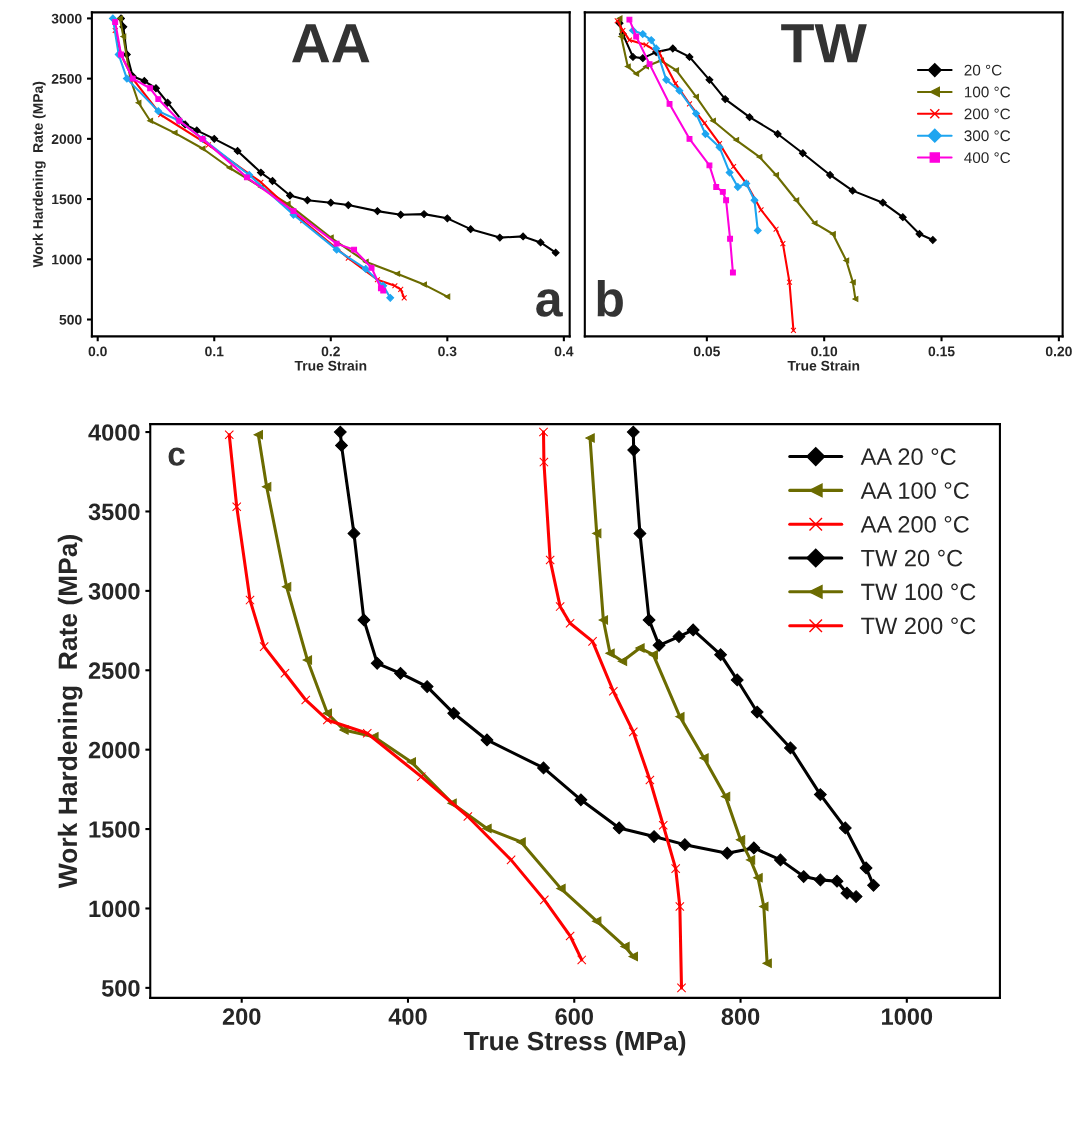 Image resolution: width=1081 pixels, height=1125 pixels. Describe the element at coordinates (407, 1016) in the screenshot. I see `x-tick-label: 400` at that location.